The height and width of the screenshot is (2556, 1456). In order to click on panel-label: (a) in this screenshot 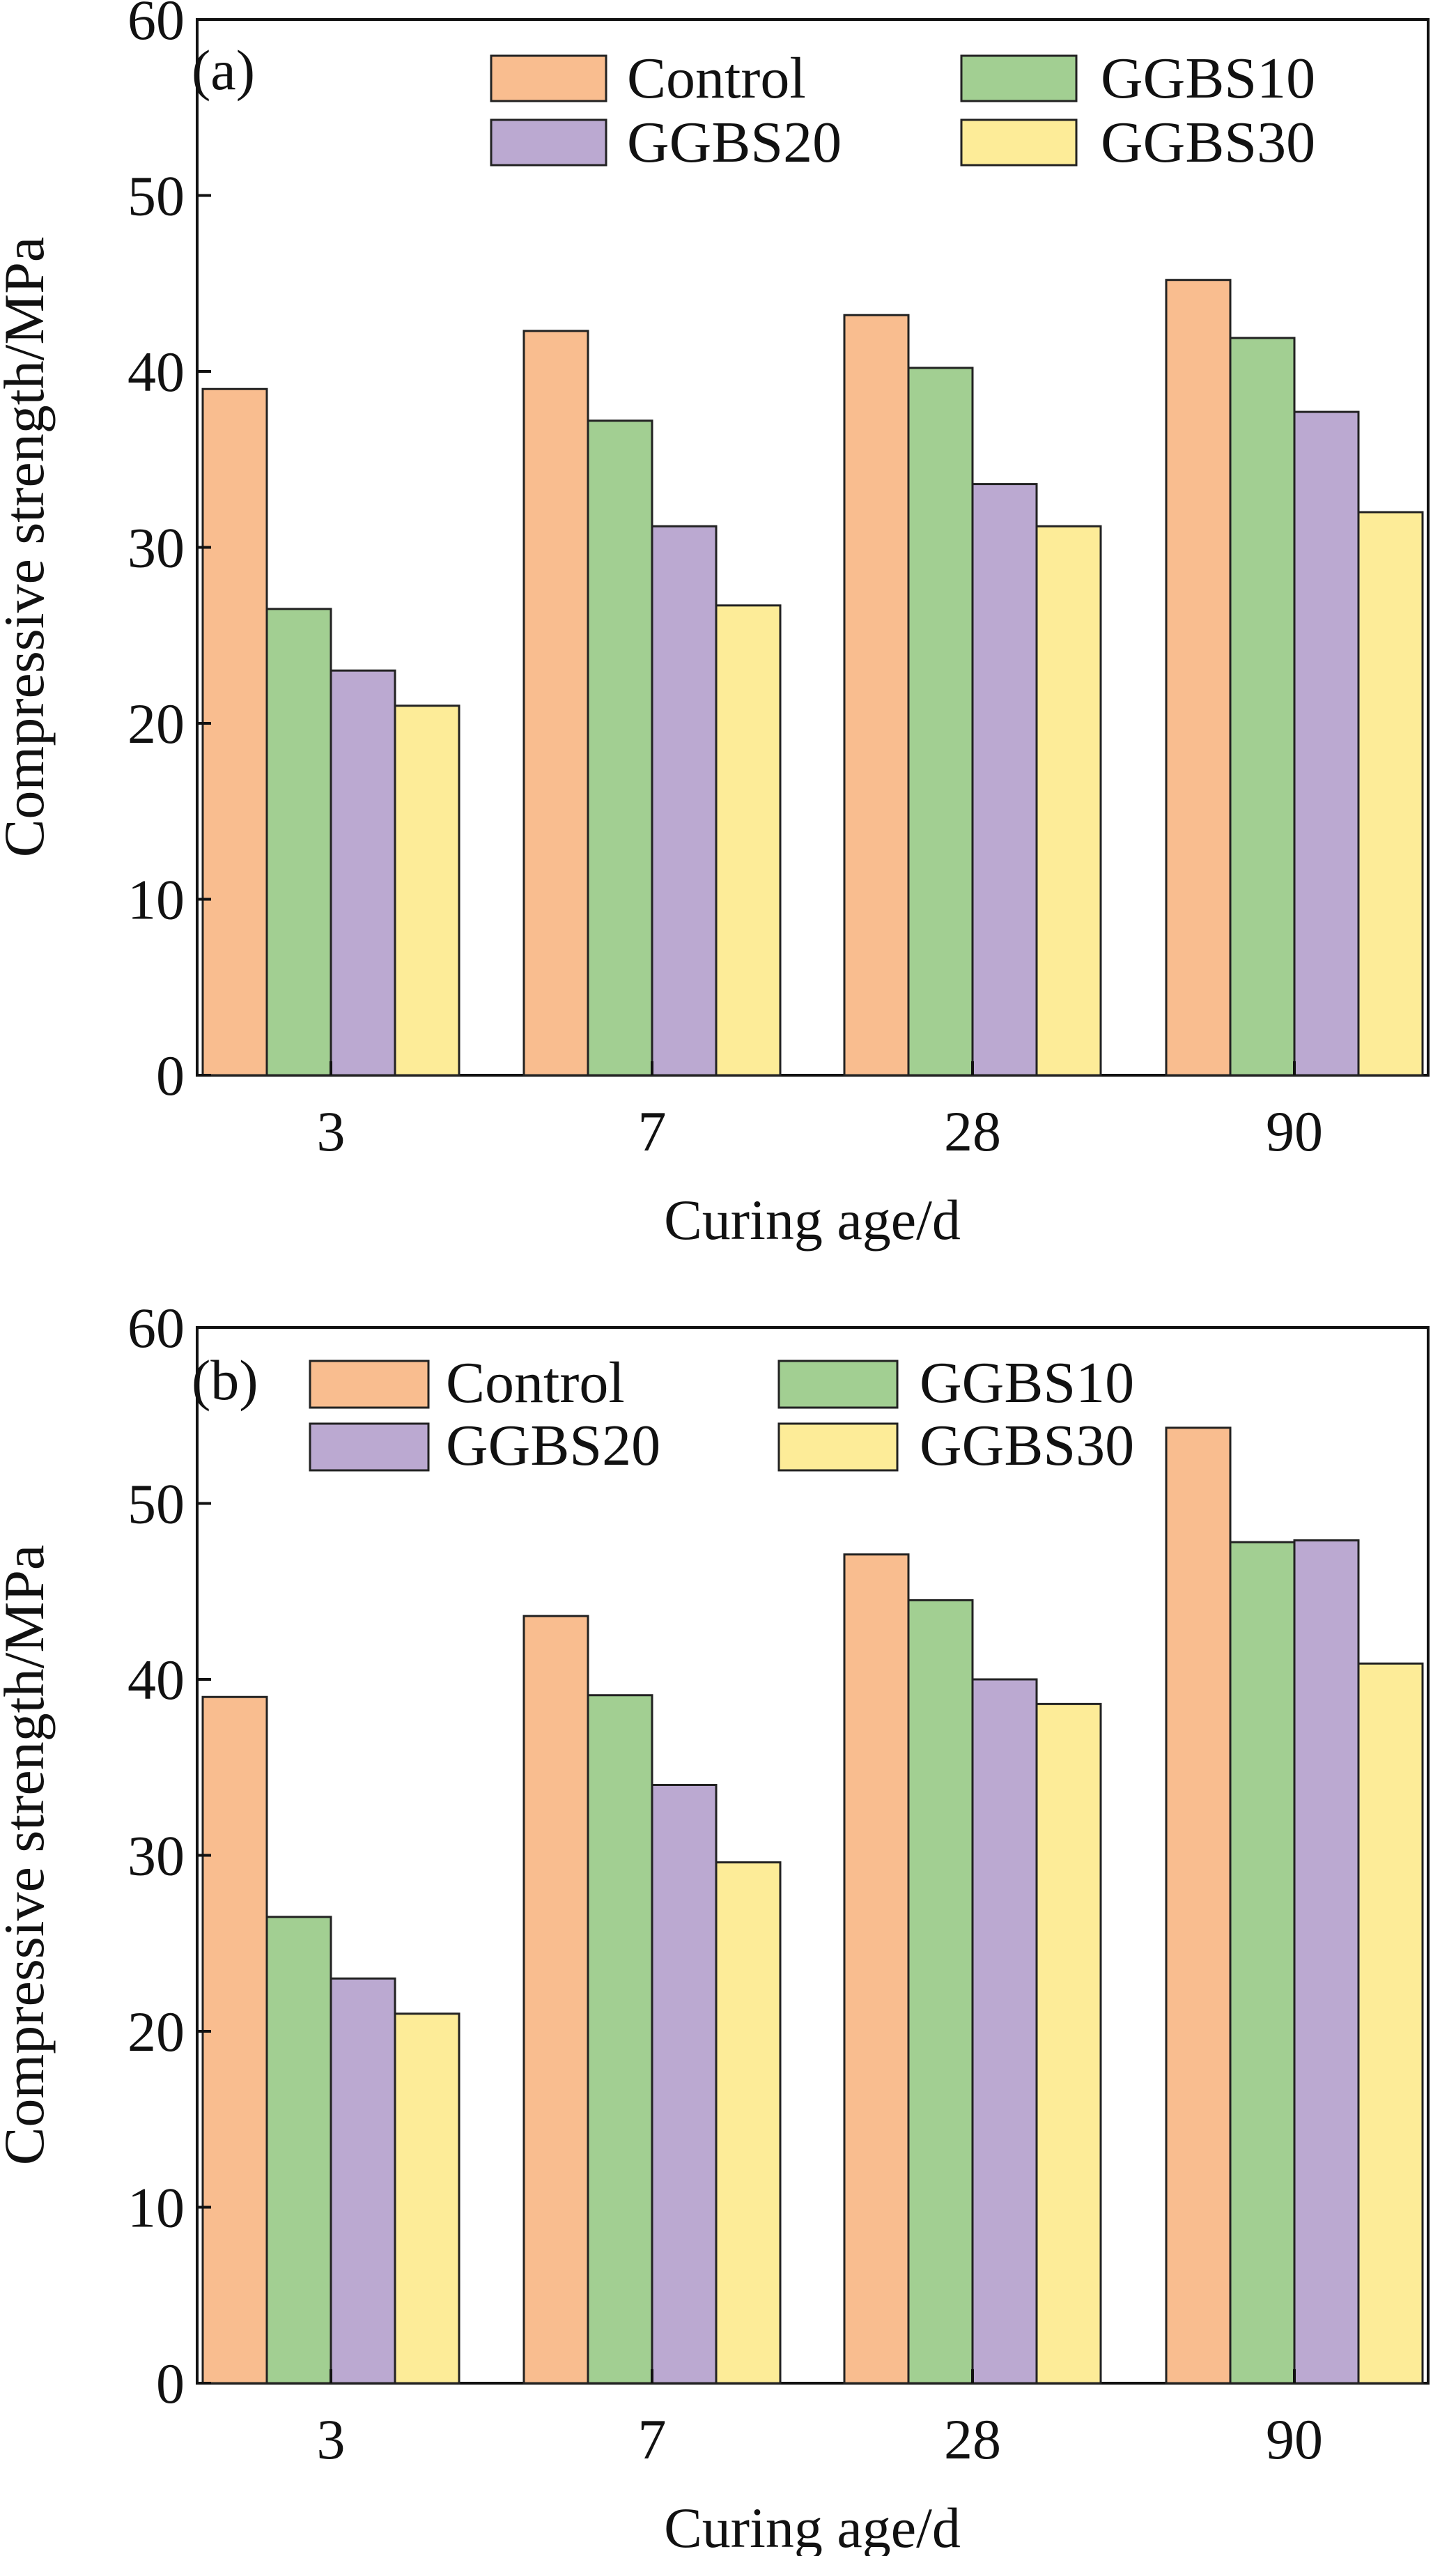, I will do `click(223, 70)`.